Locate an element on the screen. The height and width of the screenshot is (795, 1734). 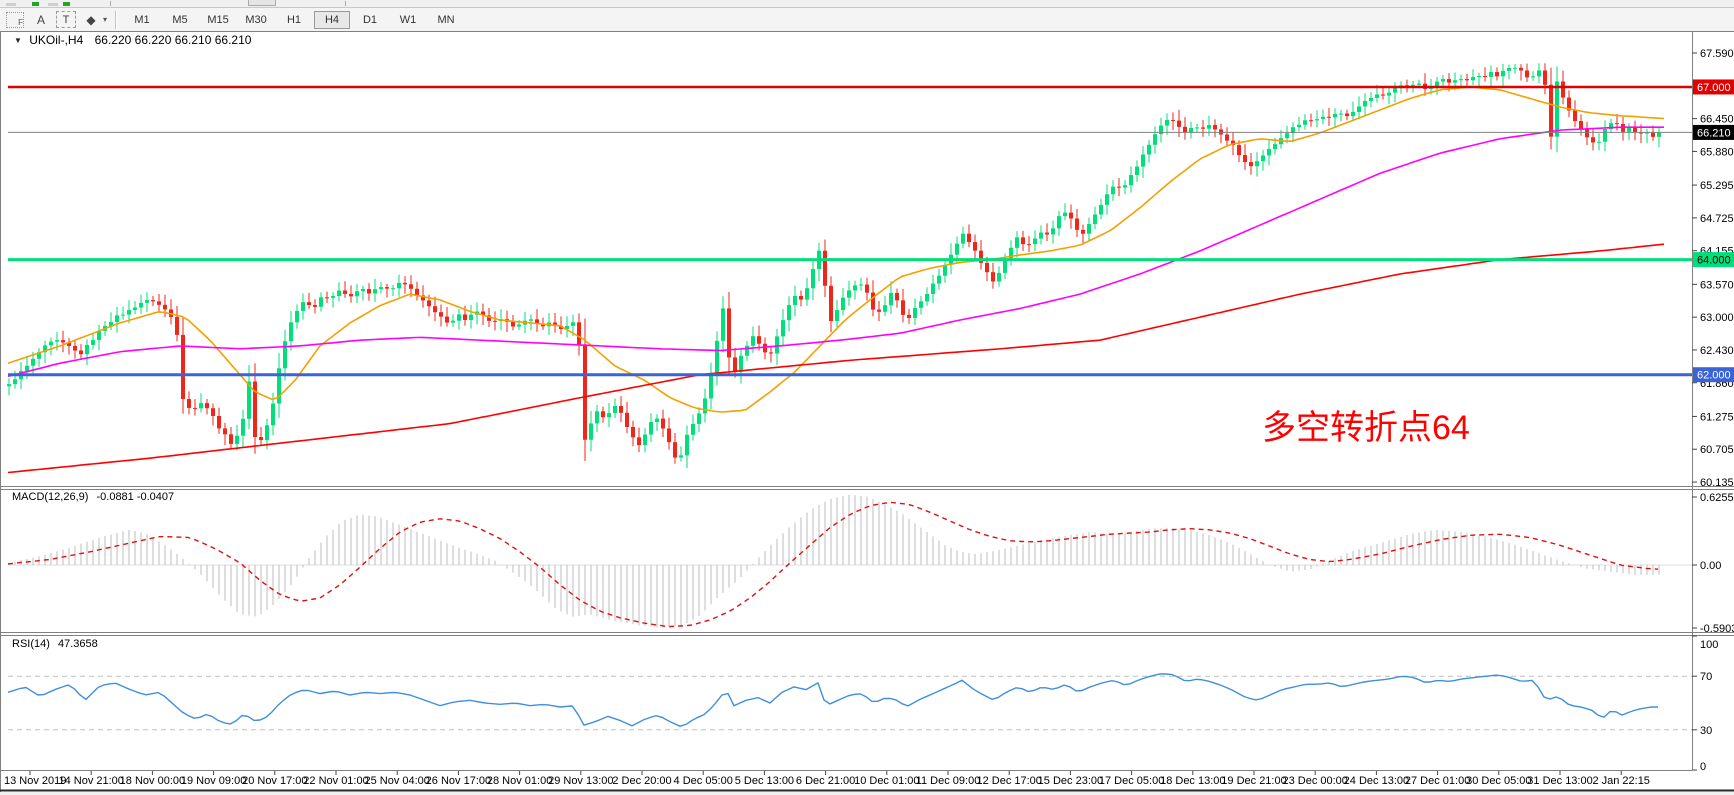
price-badge-label: 64.000 is located at coordinates (1714, 261).